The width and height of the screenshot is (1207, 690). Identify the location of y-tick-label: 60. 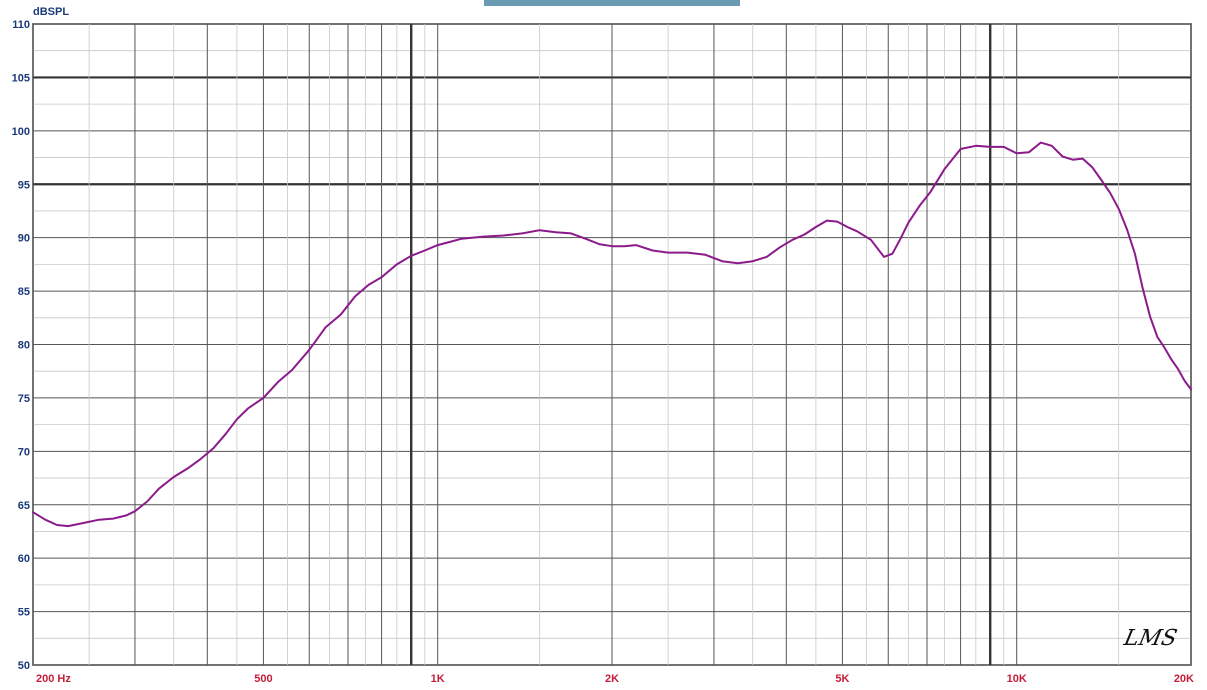
(24, 559).